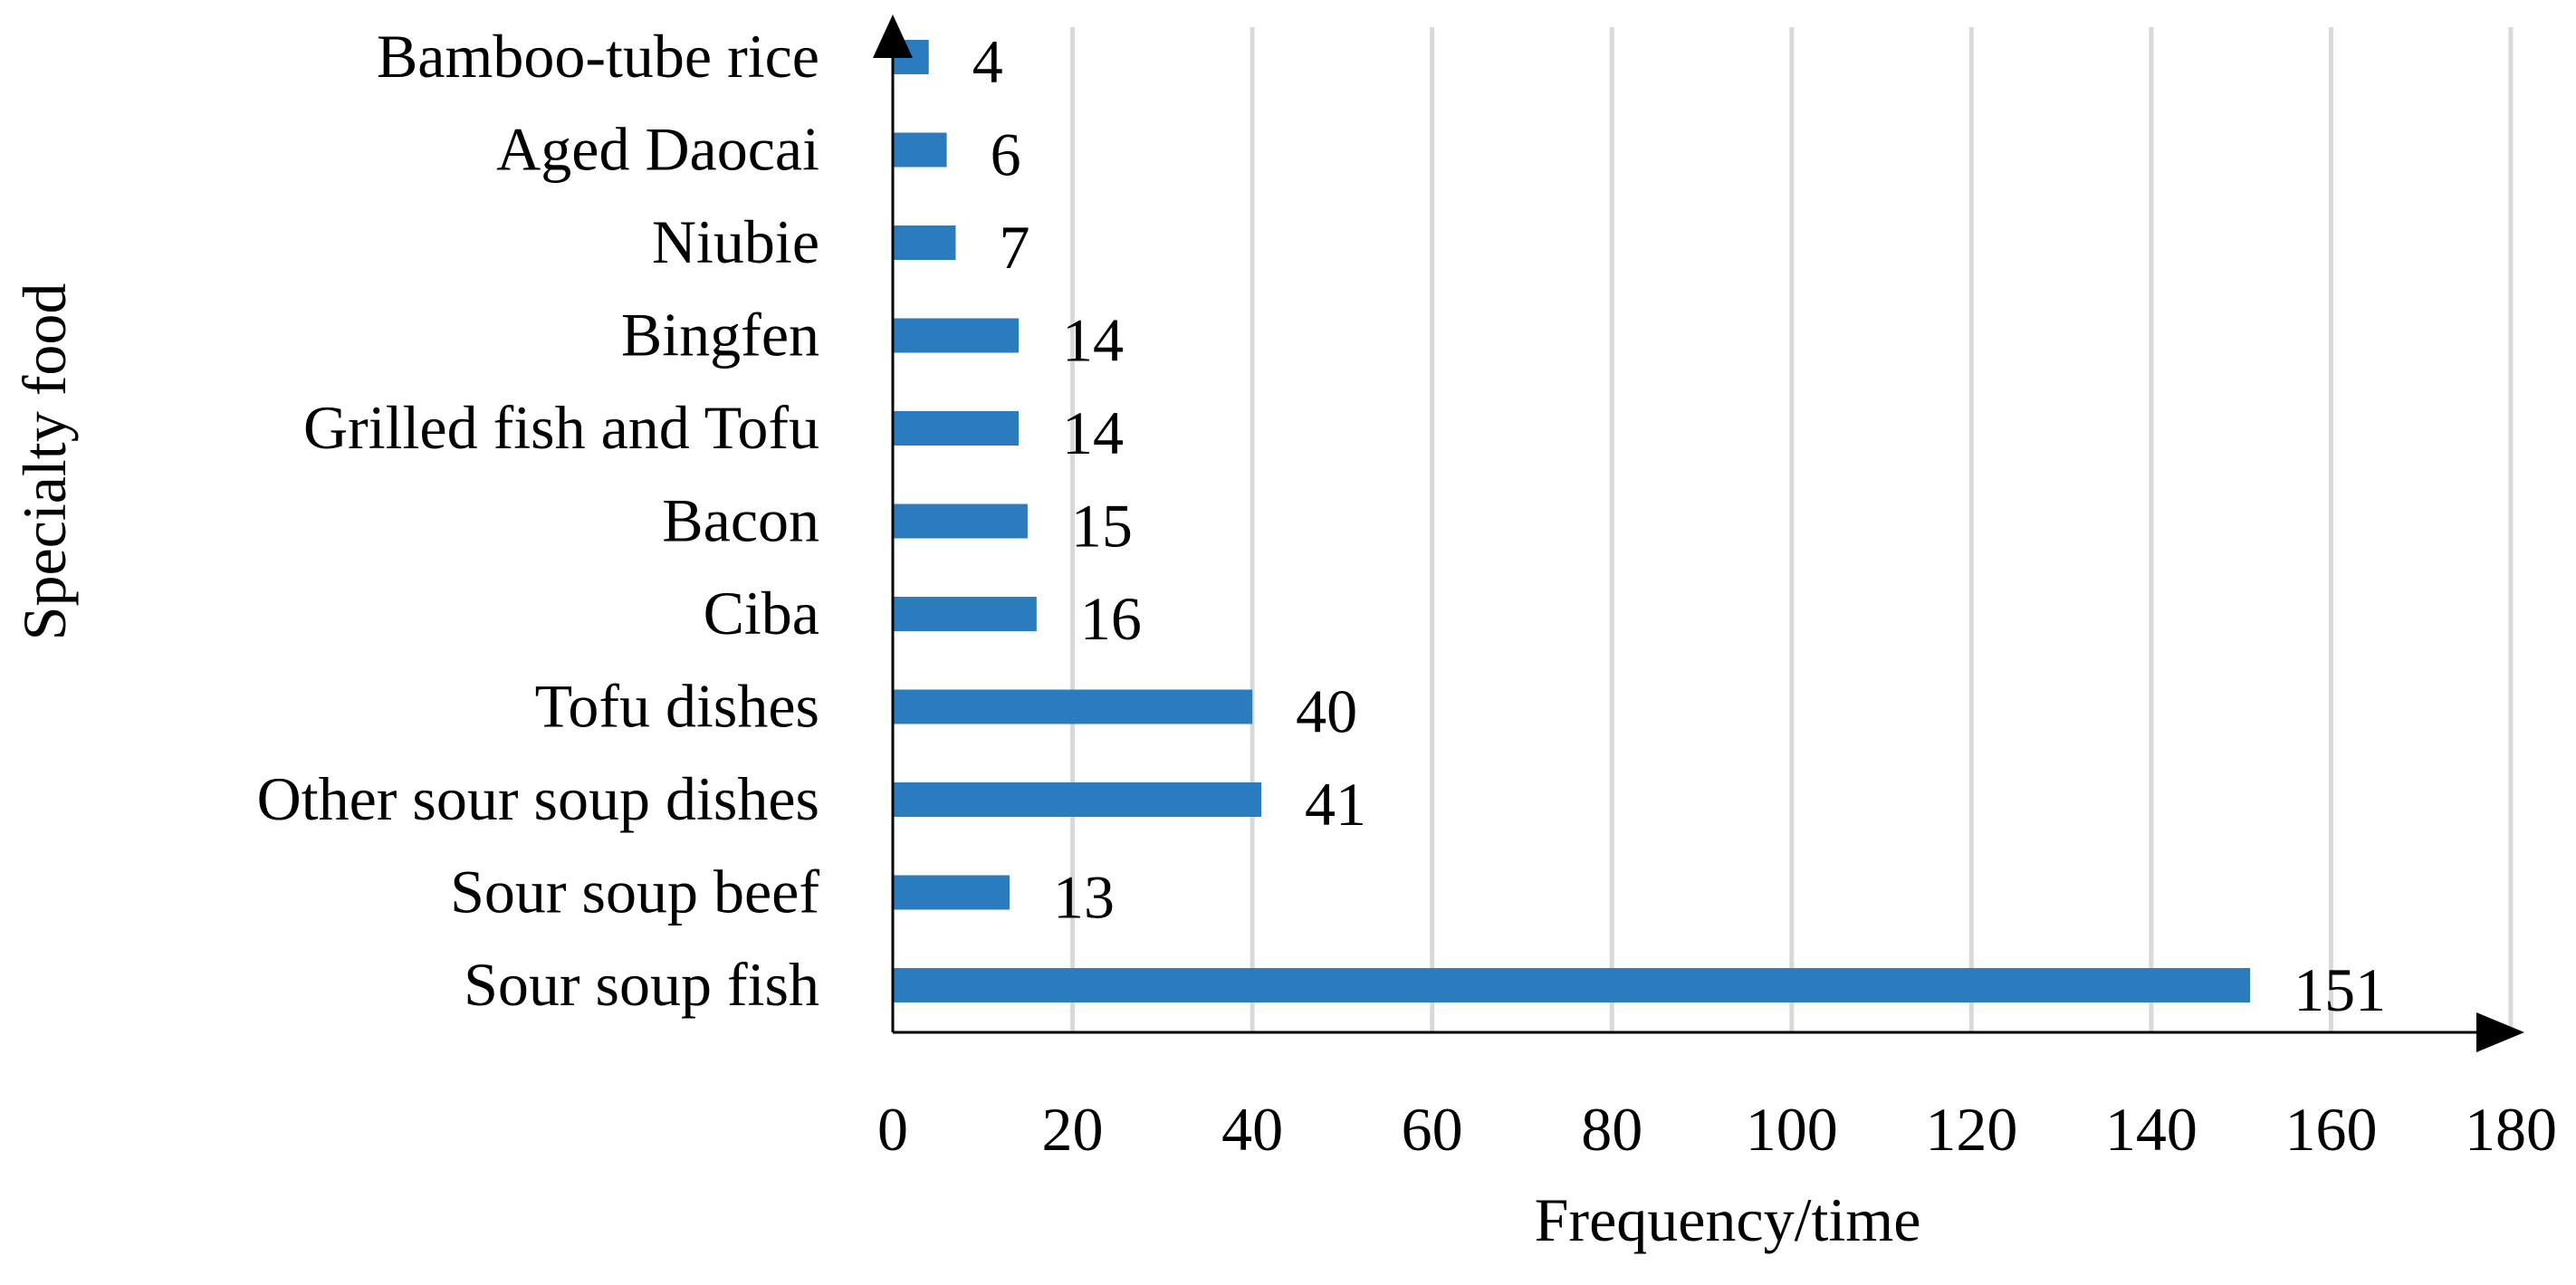  I want to click on category-label: Bacon, so click(740, 520).